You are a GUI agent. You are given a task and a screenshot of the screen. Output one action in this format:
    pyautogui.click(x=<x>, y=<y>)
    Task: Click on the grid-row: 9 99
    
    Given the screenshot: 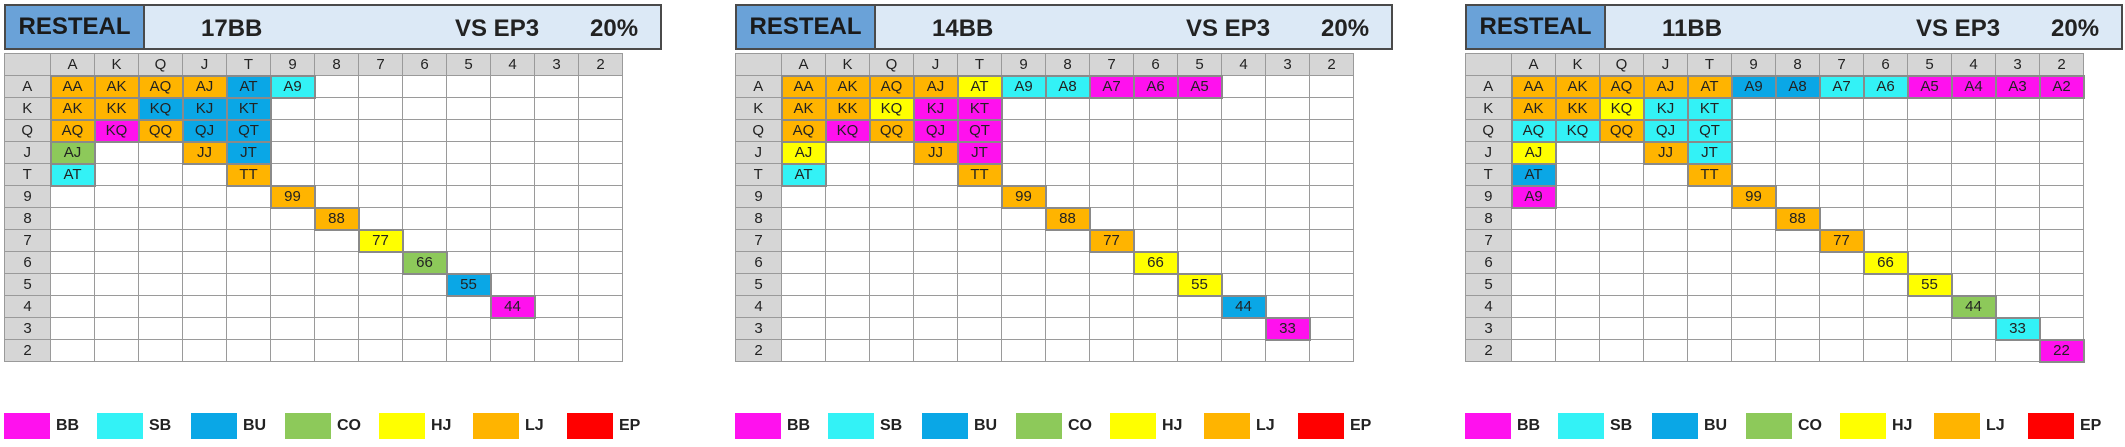 What is the action you would take?
    pyautogui.click(x=1044, y=196)
    